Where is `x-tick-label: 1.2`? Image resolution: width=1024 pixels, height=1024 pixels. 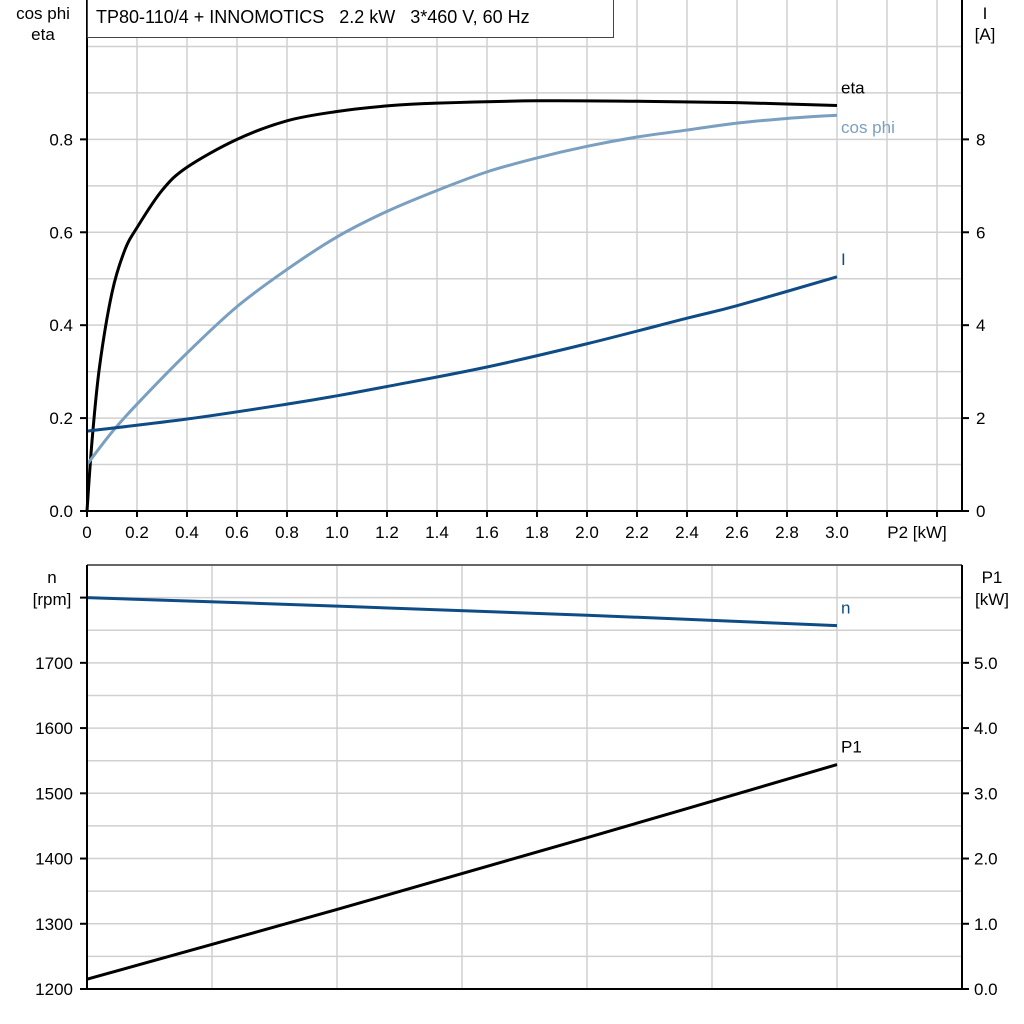 x-tick-label: 1.2 is located at coordinates (387, 532).